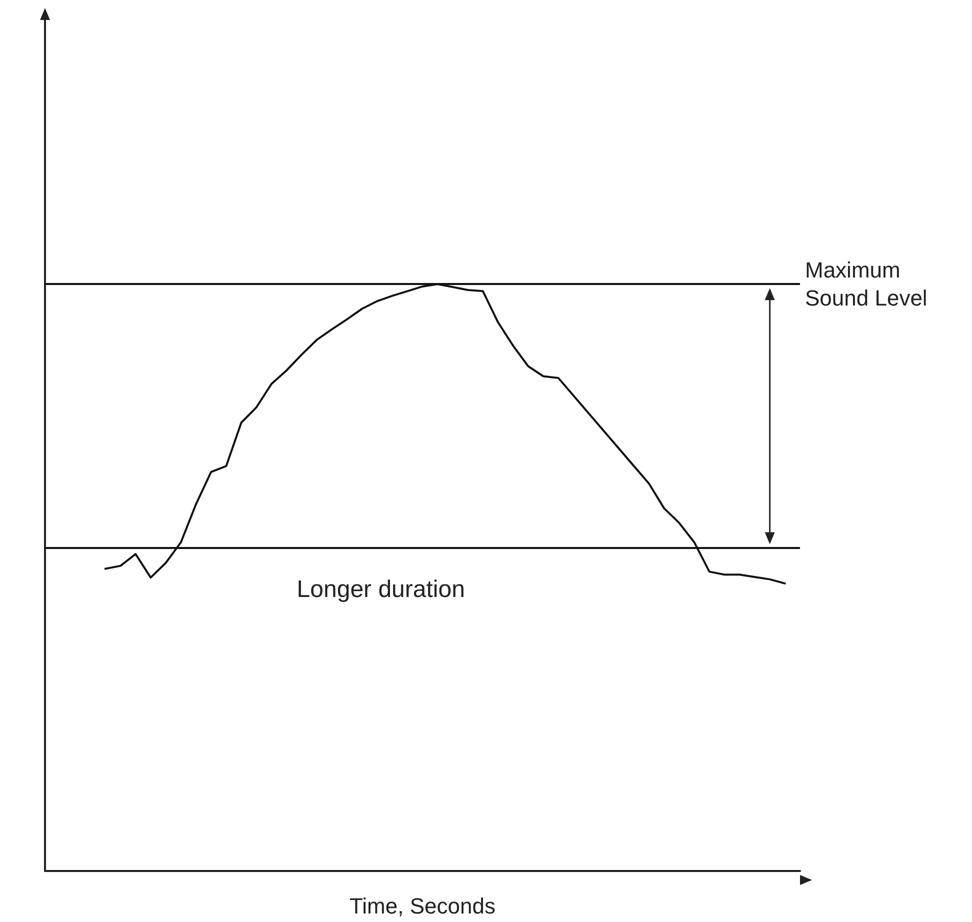 The width and height of the screenshot is (972, 922). Describe the element at coordinates (423, 906) in the screenshot. I see `x-axis-title: Time, Seconds` at that location.